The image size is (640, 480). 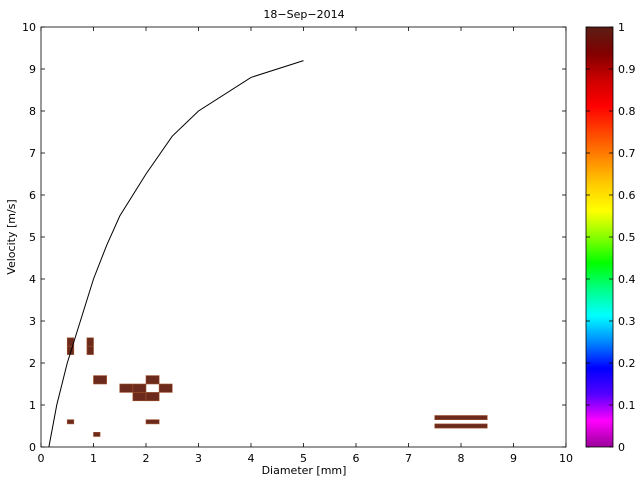 What do you see at coordinates (627, 363) in the screenshot?
I see `colorbar-tick-label: 0.2` at bounding box center [627, 363].